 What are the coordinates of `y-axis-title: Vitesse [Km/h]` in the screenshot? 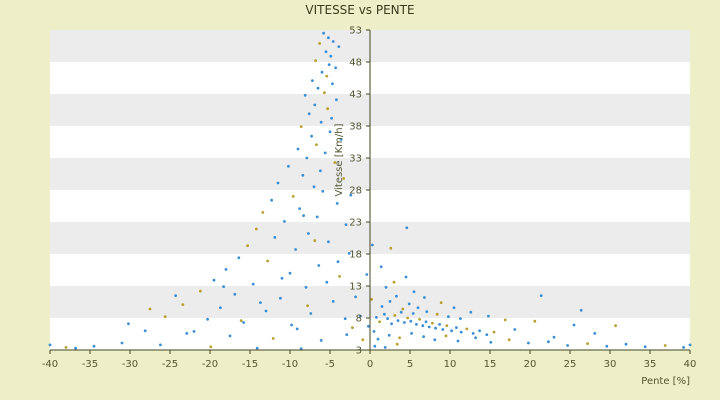 It's located at (339, 159).